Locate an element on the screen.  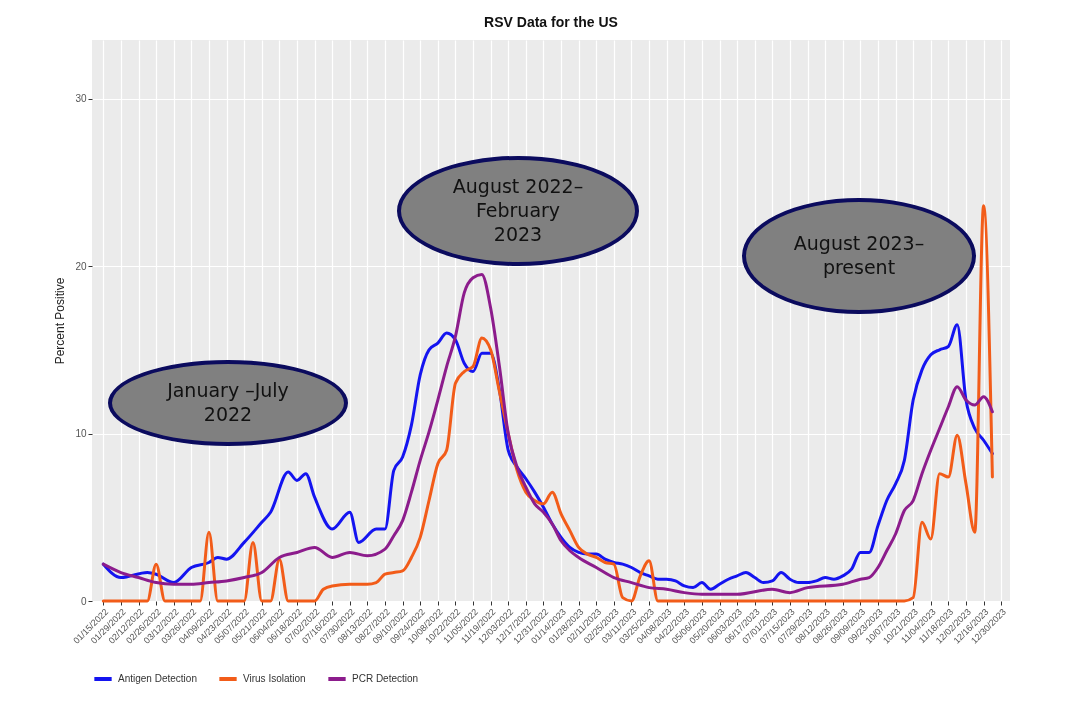
y-axis-title: Percent Positive is located at coordinates (60, 321).